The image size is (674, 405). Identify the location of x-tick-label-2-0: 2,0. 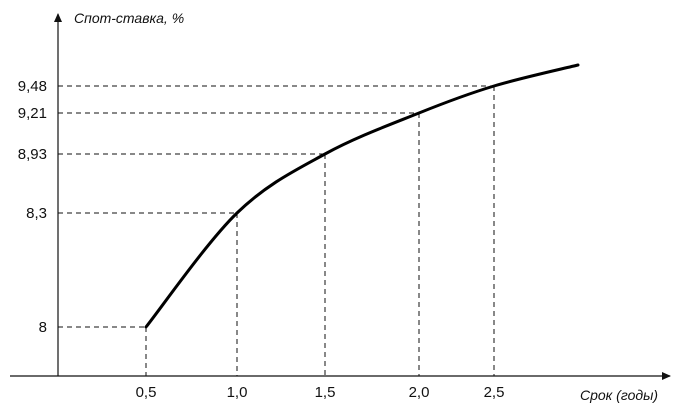
(419, 392).